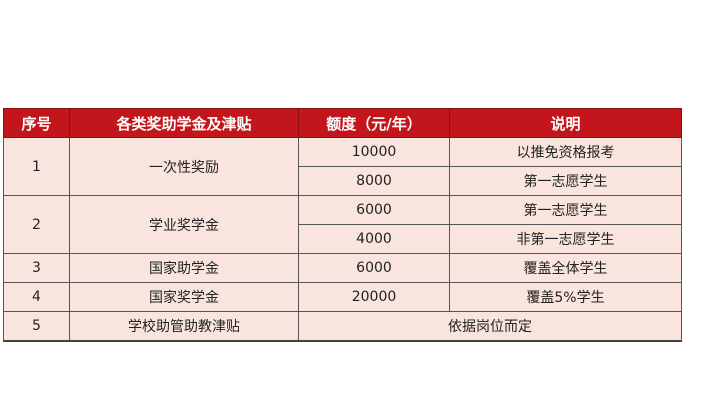  I want to click on cell-no: 5, so click(36, 326).